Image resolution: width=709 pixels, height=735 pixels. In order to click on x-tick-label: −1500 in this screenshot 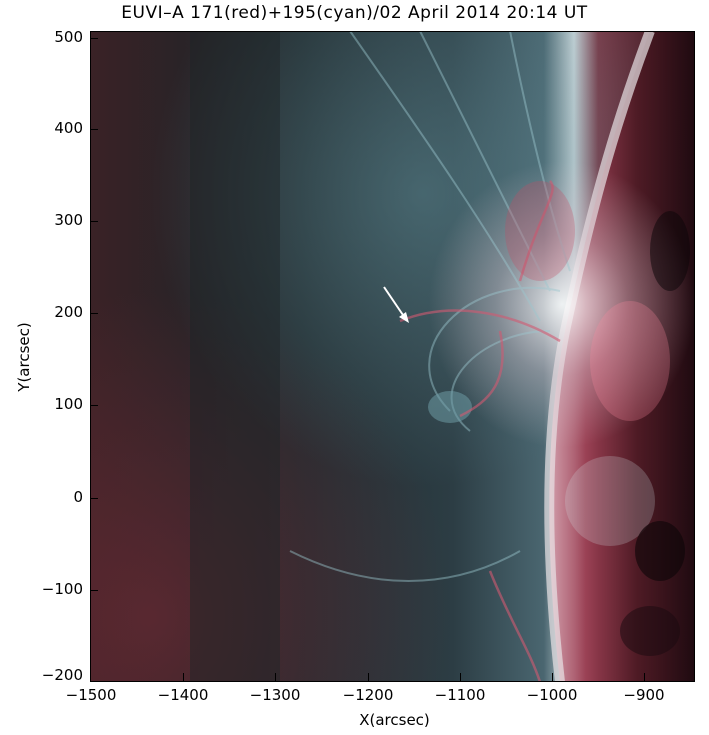, I will do `click(91, 695)`.